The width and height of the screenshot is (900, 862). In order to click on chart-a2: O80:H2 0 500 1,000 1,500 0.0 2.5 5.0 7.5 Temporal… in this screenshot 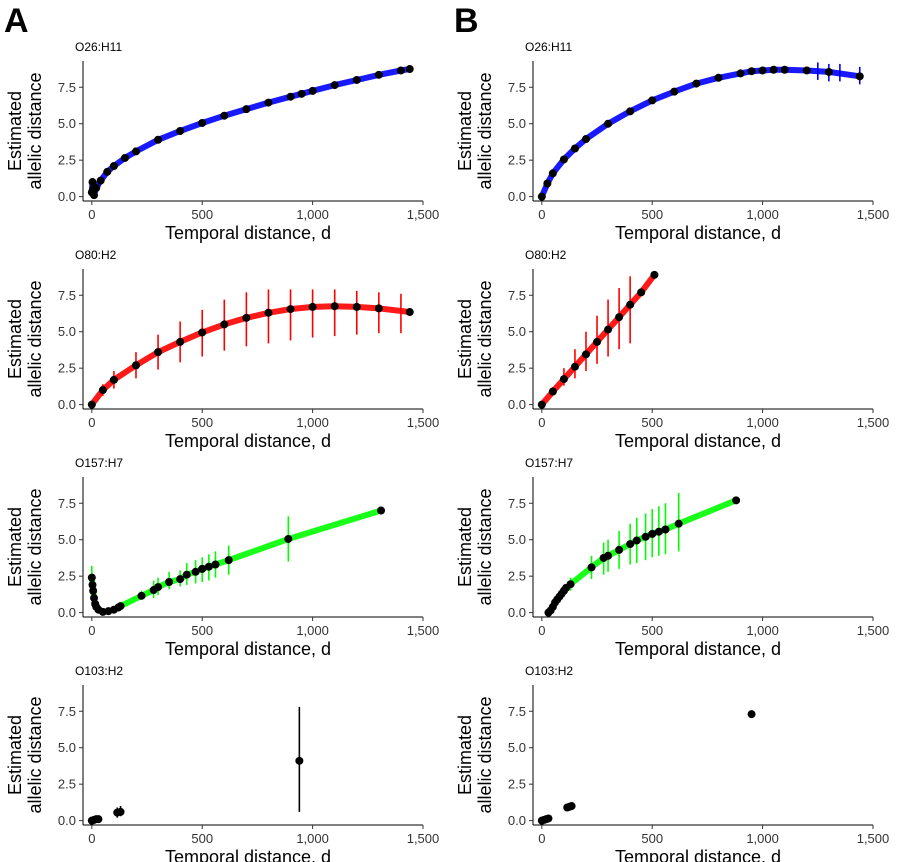, I will do `click(222, 349)`.